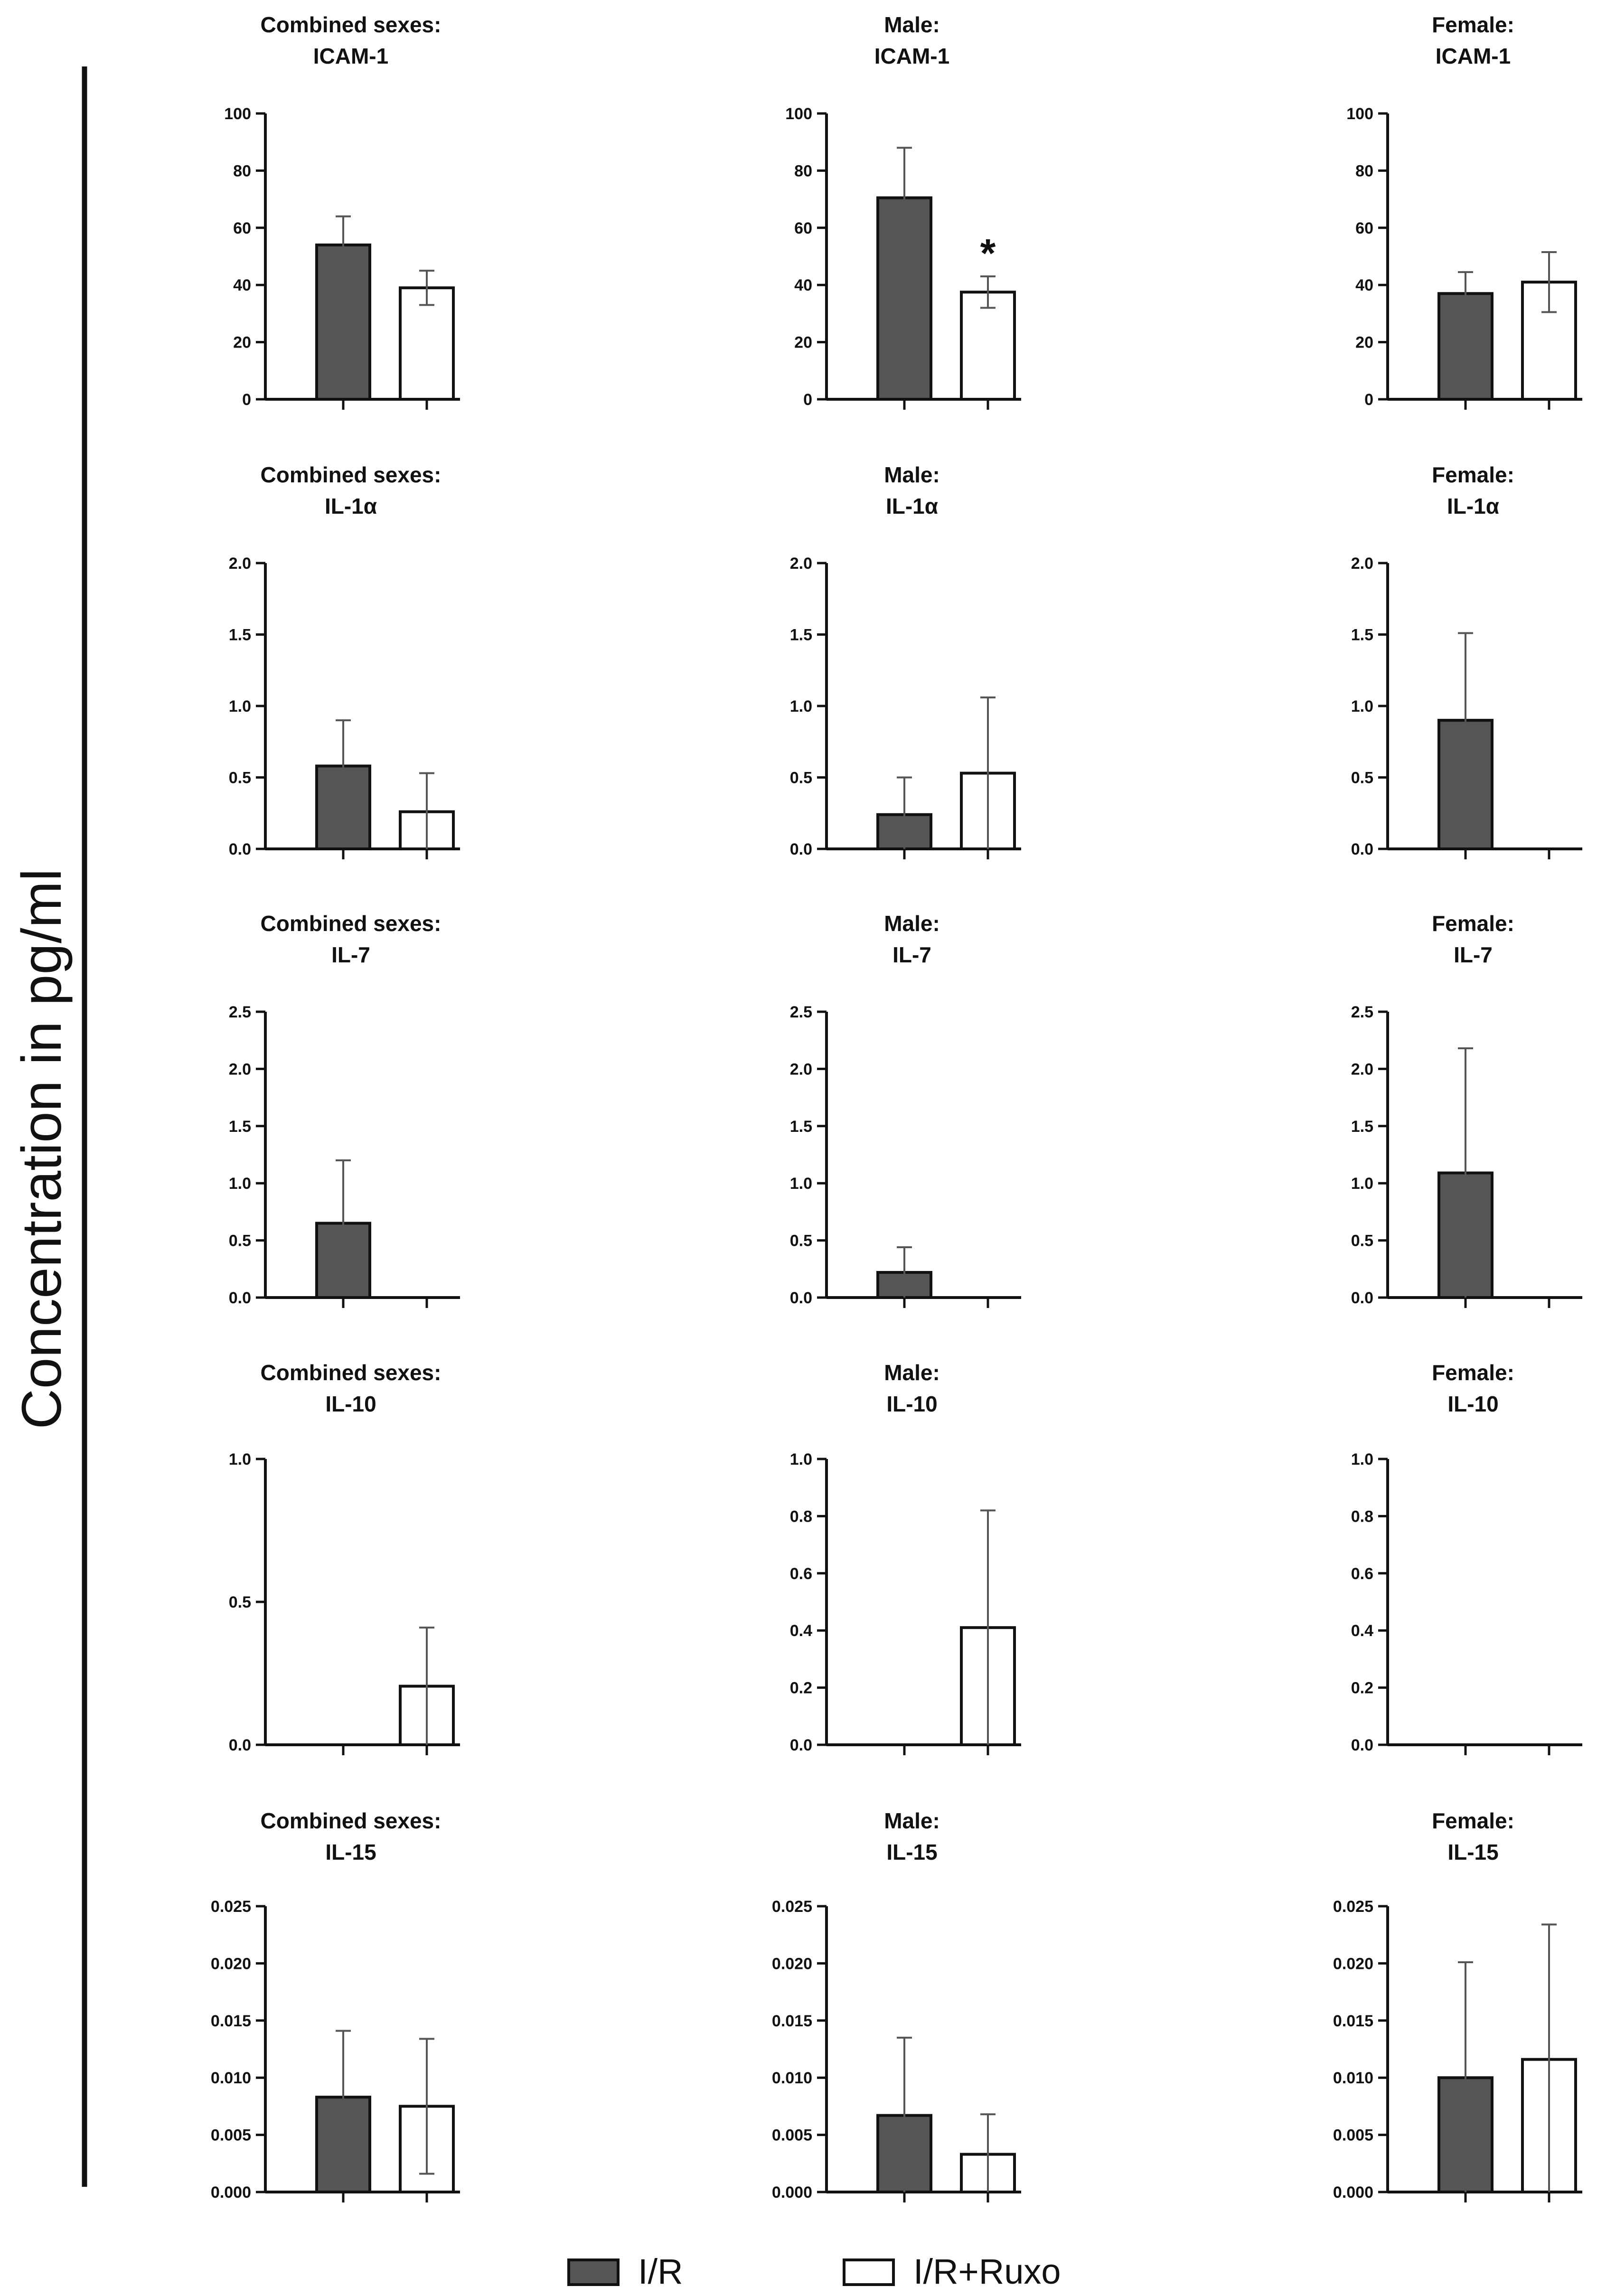  I want to click on panel-combined-sexes-il-10: Combined sexes: IL-10 0.0 0.5 1.0, so click(345, 1557).